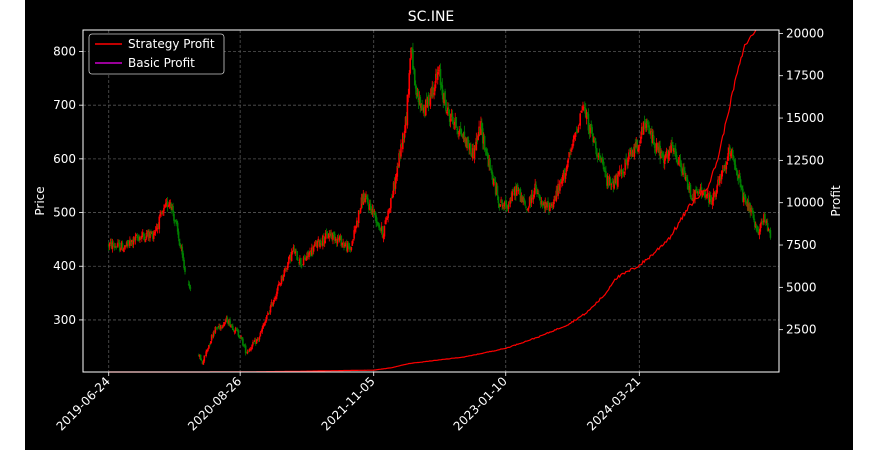 The height and width of the screenshot is (455, 878). What do you see at coordinates (801, 287) in the screenshot?
I see `y-right-tick-label: 5000` at bounding box center [801, 287].